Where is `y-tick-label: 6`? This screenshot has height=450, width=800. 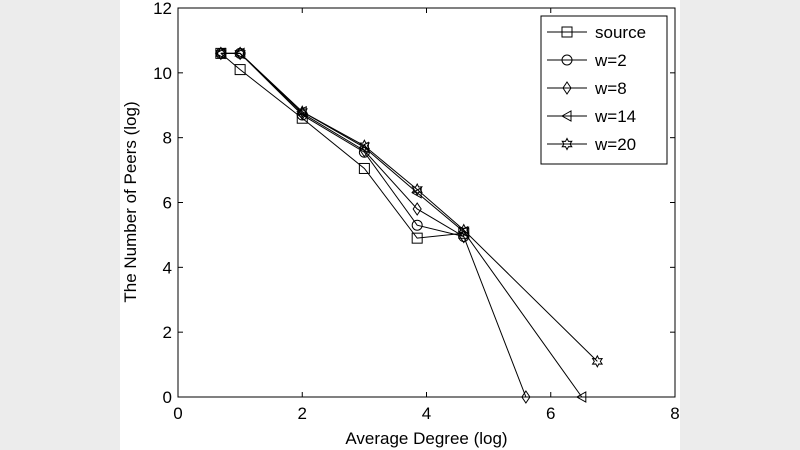
y-tick-label: 6 is located at coordinates (167, 203).